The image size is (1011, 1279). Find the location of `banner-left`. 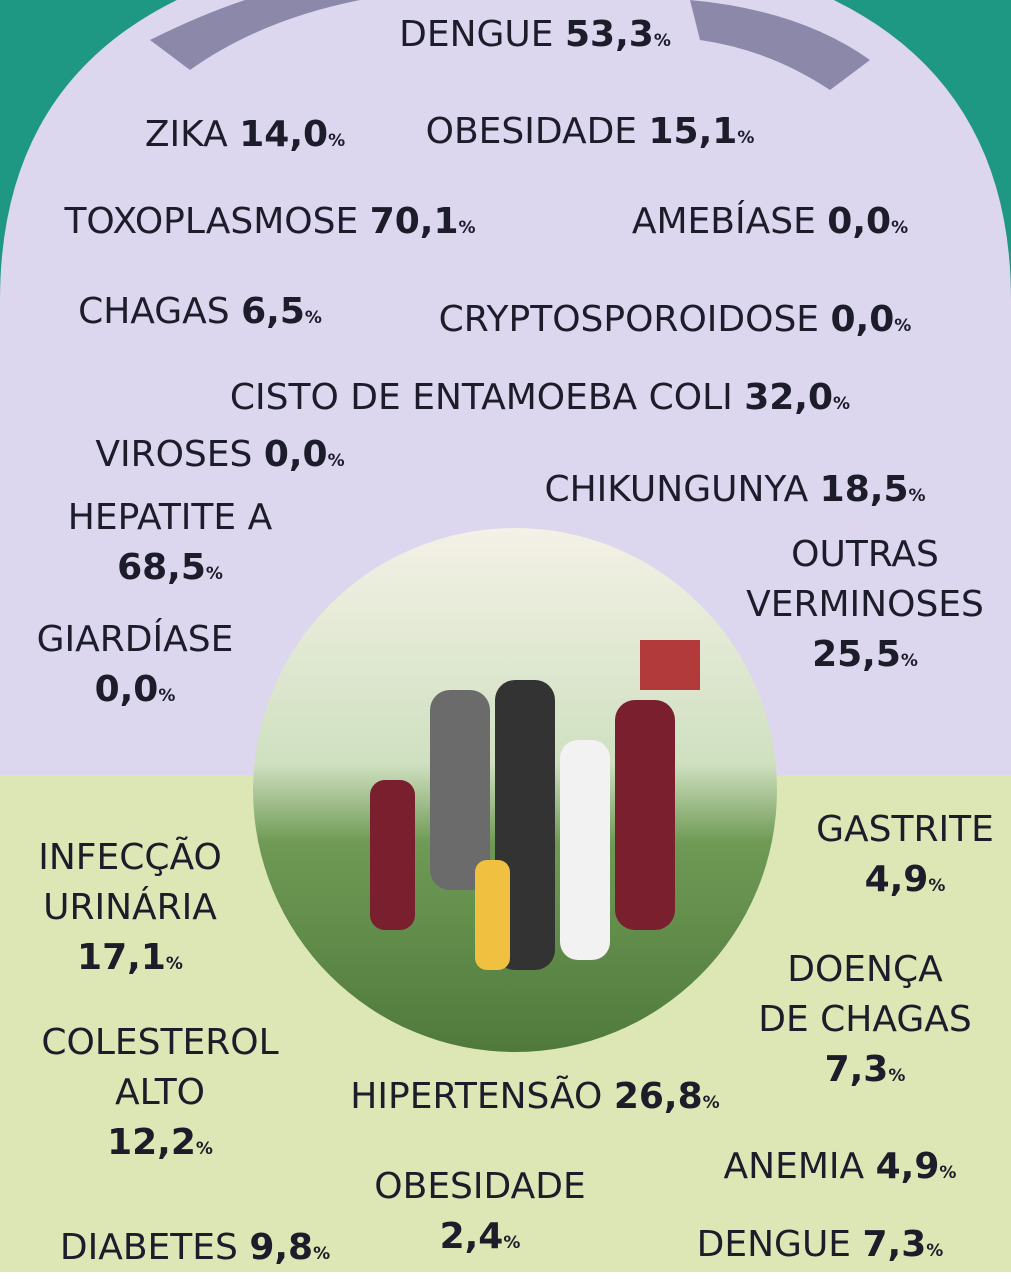

banner-left is located at coordinates (255, 35).